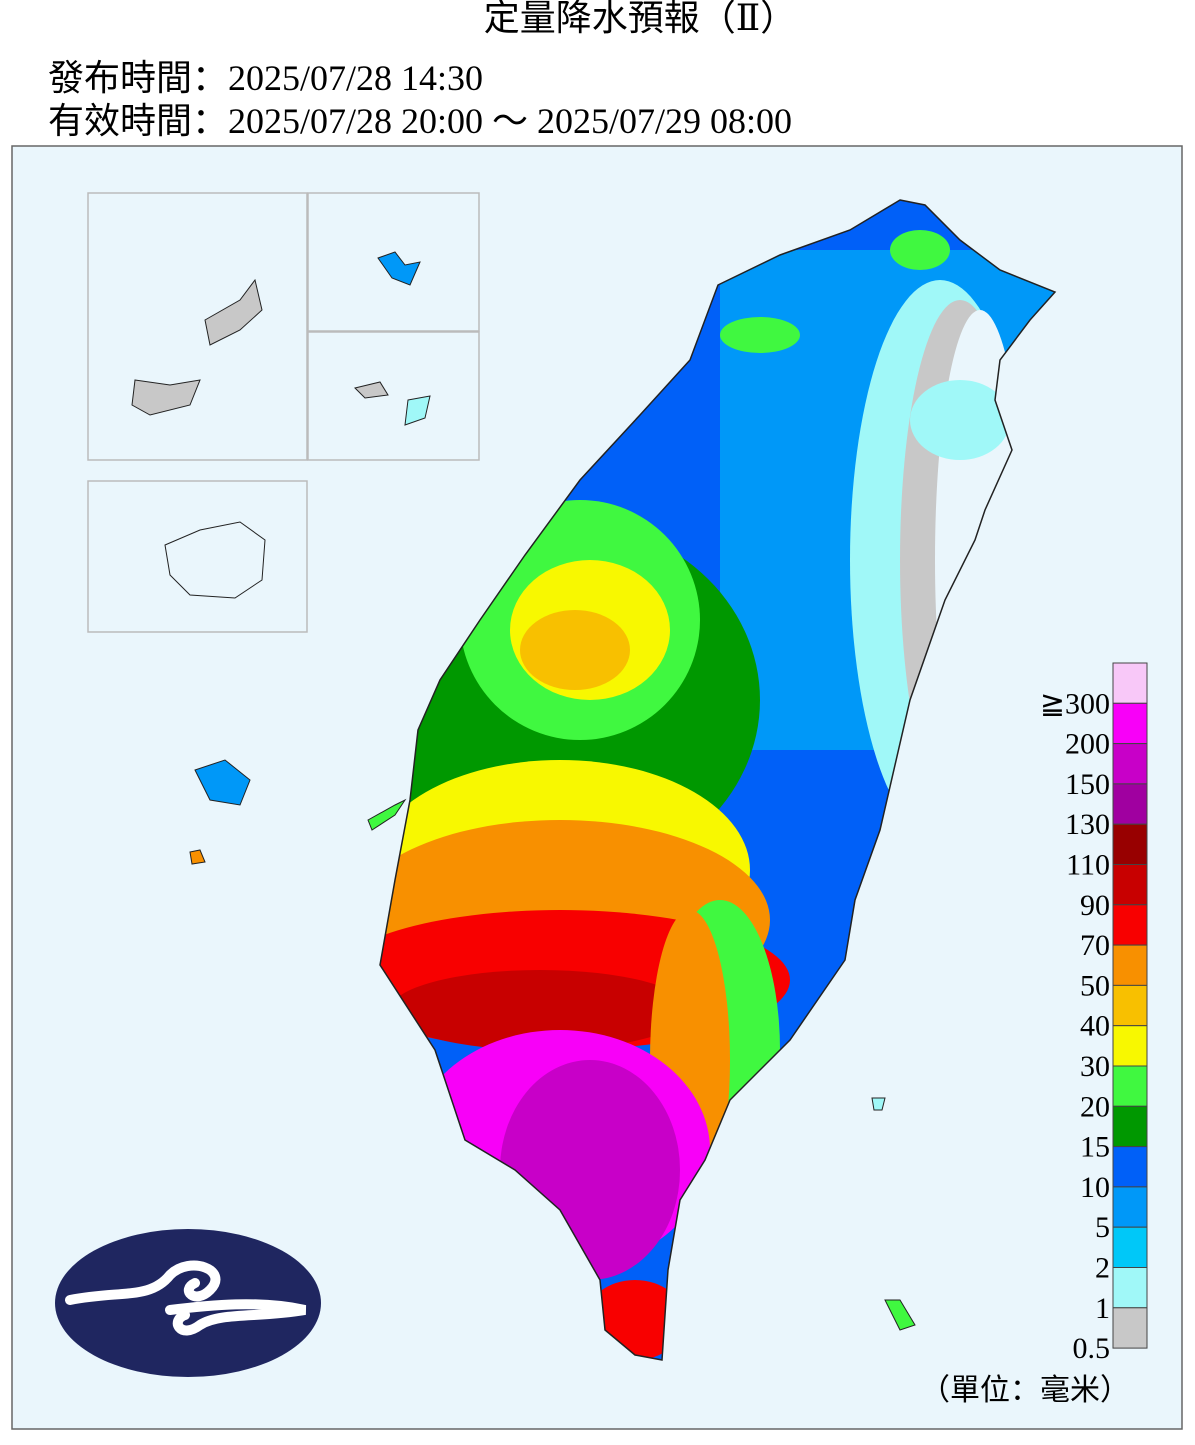 This screenshot has height=1445, width=1195. I want to click on legend-label: 70, so click(1095, 945).